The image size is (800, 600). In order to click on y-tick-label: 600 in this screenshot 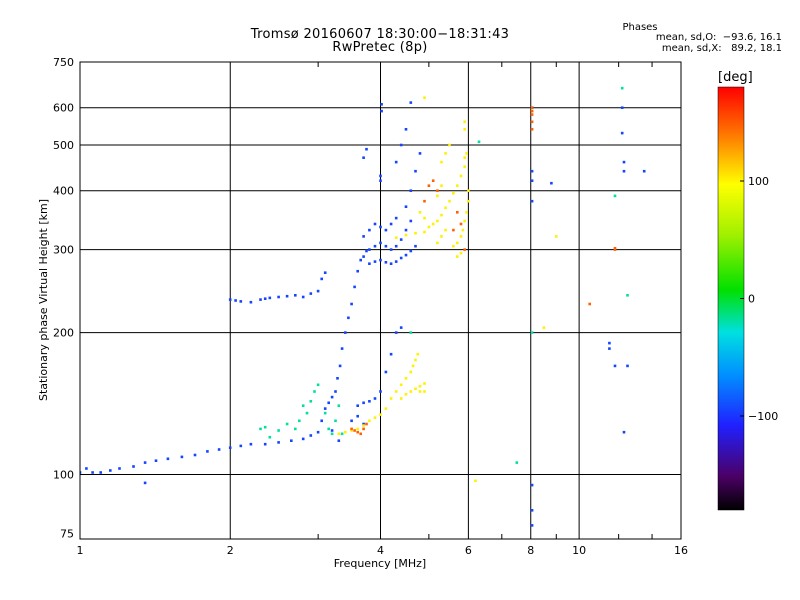, I will do `click(63, 108)`.